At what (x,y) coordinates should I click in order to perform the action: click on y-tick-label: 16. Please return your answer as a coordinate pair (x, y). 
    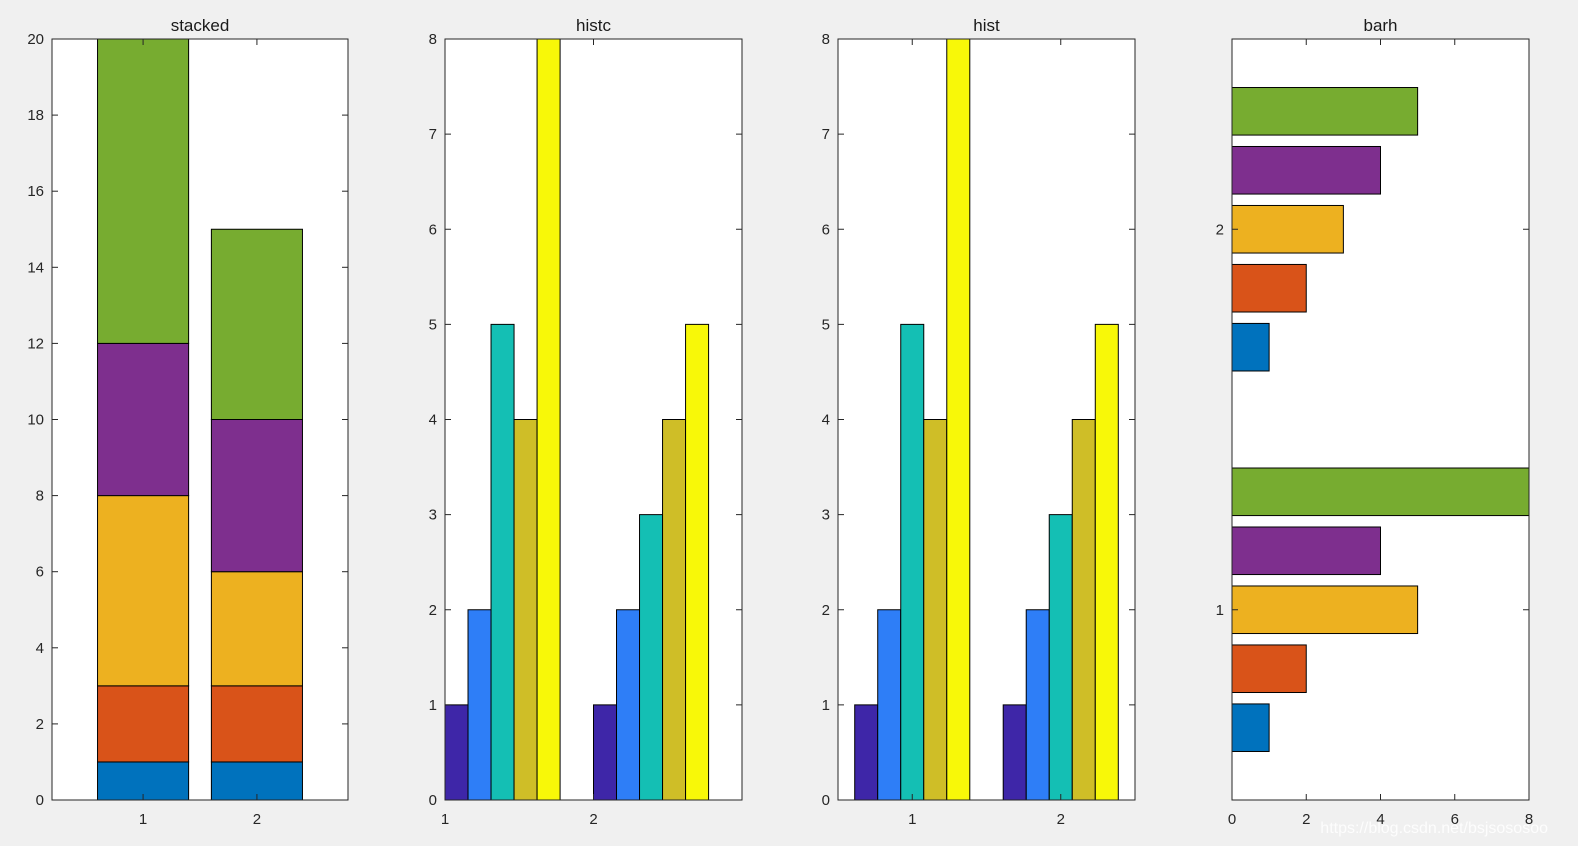
    Looking at the image, I should click on (35, 191).